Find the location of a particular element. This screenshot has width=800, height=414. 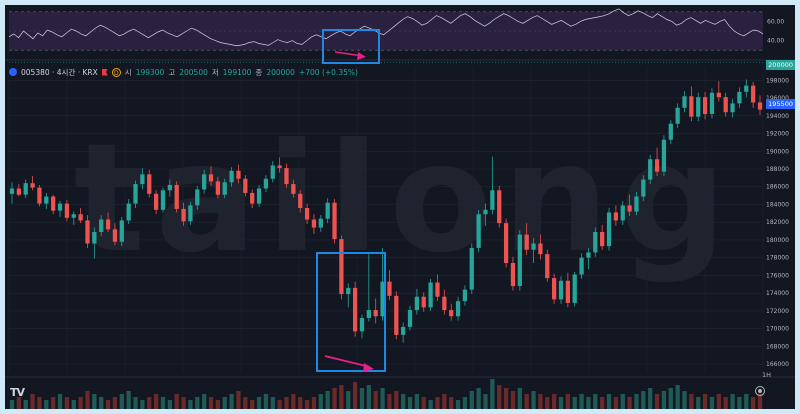

high-value: 200500 is located at coordinates (193, 72).